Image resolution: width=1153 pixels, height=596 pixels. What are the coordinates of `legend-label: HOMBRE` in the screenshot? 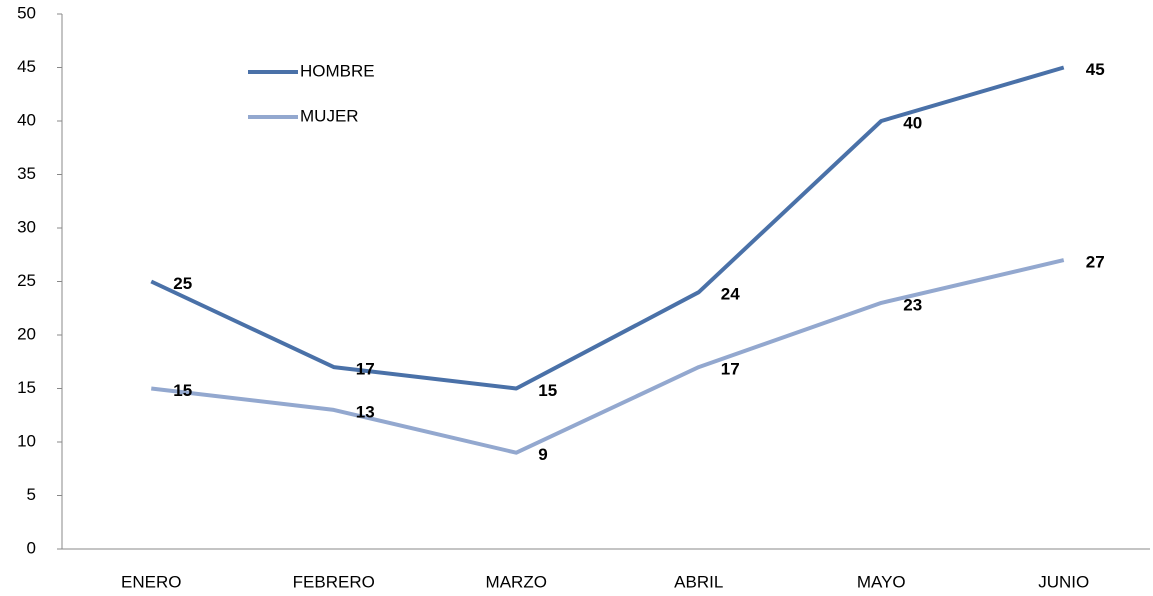 It's located at (337, 70).